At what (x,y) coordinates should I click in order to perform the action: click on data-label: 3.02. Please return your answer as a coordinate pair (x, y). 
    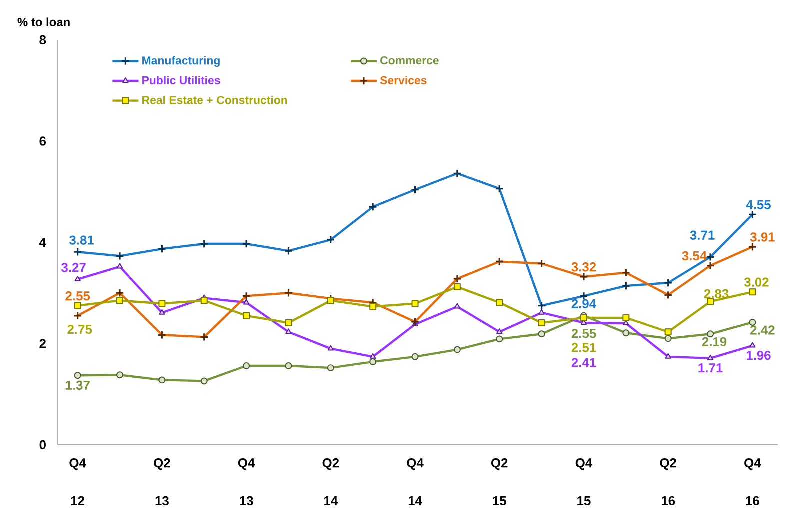
    Looking at the image, I should click on (756, 282).